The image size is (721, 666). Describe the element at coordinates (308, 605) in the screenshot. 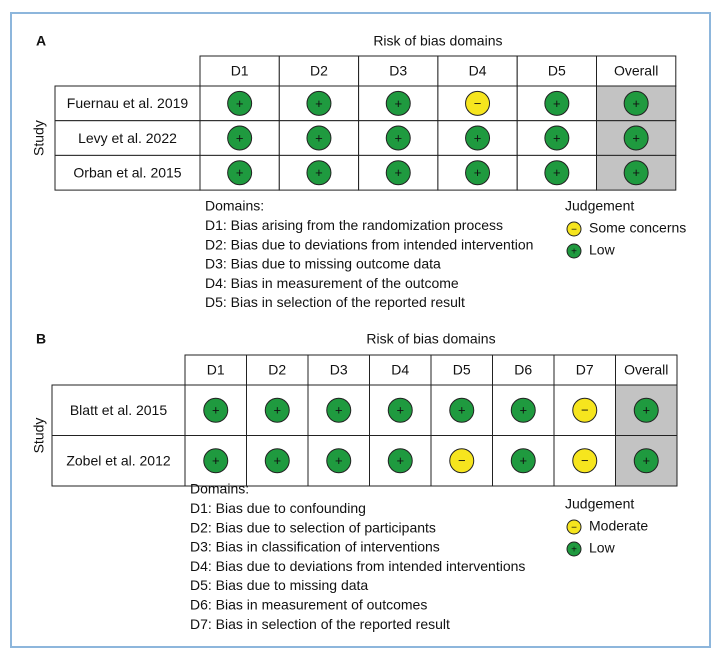

I see `domain-line: D6: Bias in measurement of outcomes` at that location.